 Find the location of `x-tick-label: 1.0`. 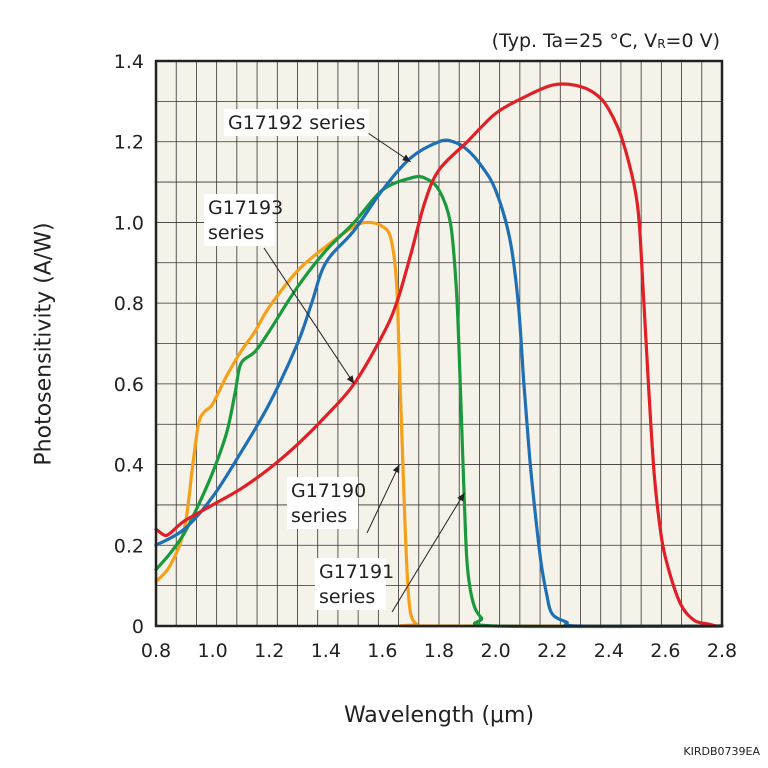

x-tick-label: 1.0 is located at coordinates (212, 651).